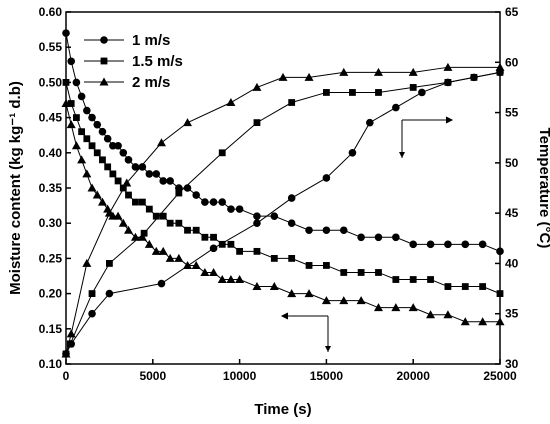 The height and width of the screenshot is (424, 550). What do you see at coordinates (51, 329) in the screenshot?
I see `left-y-tick-label: 0.15` at bounding box center [51, 329].